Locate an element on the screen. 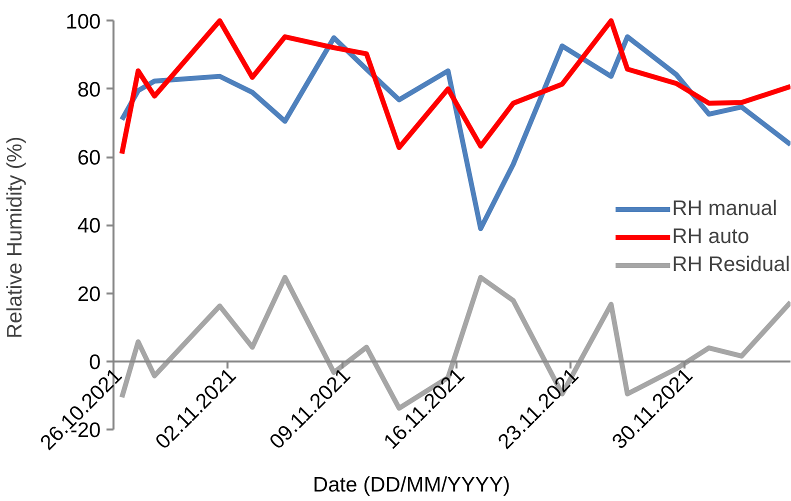 Image resolution: width=791 pixels, height=501 pixels. y-tick-label: 100 is located at coordinates (83, 22).